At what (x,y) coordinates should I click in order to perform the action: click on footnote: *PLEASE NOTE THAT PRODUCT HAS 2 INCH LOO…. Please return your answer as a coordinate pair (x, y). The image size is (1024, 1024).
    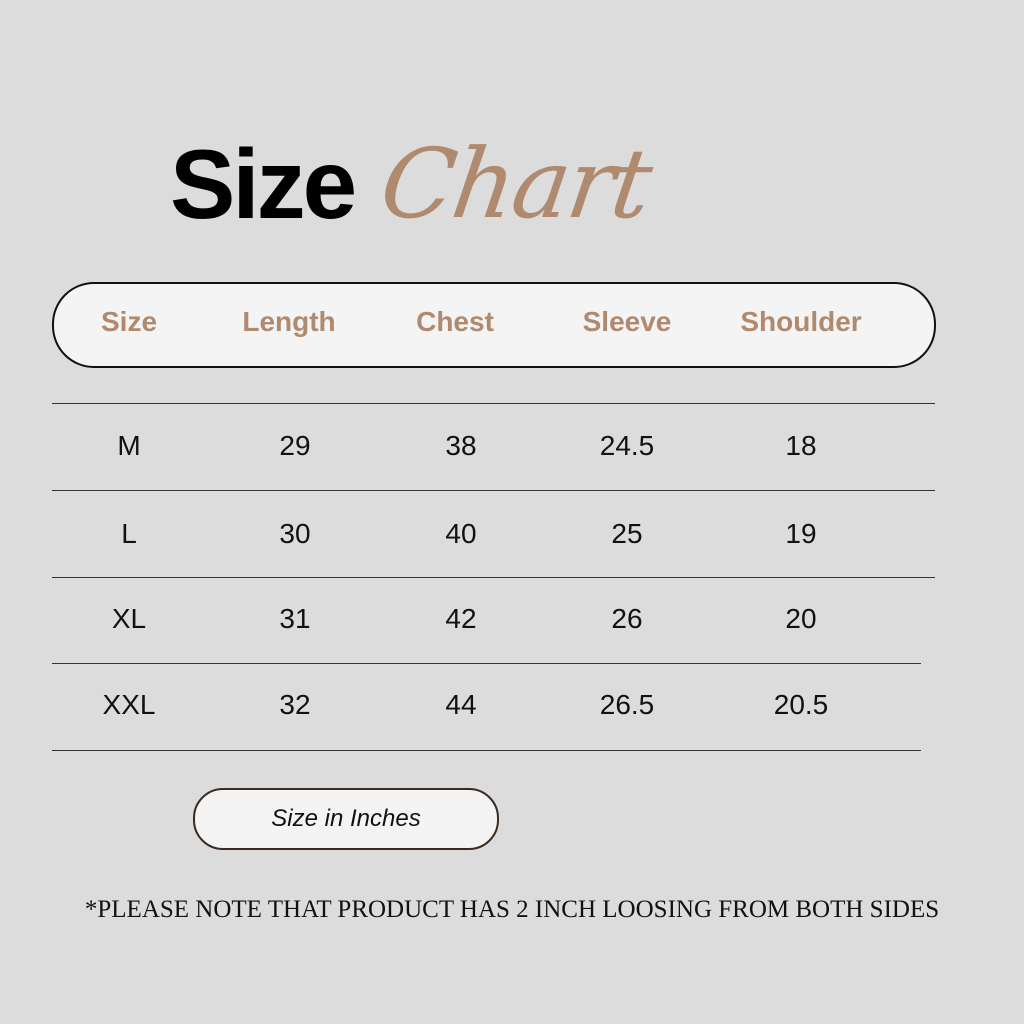
    Looking at the image, I should click on (512, 909).